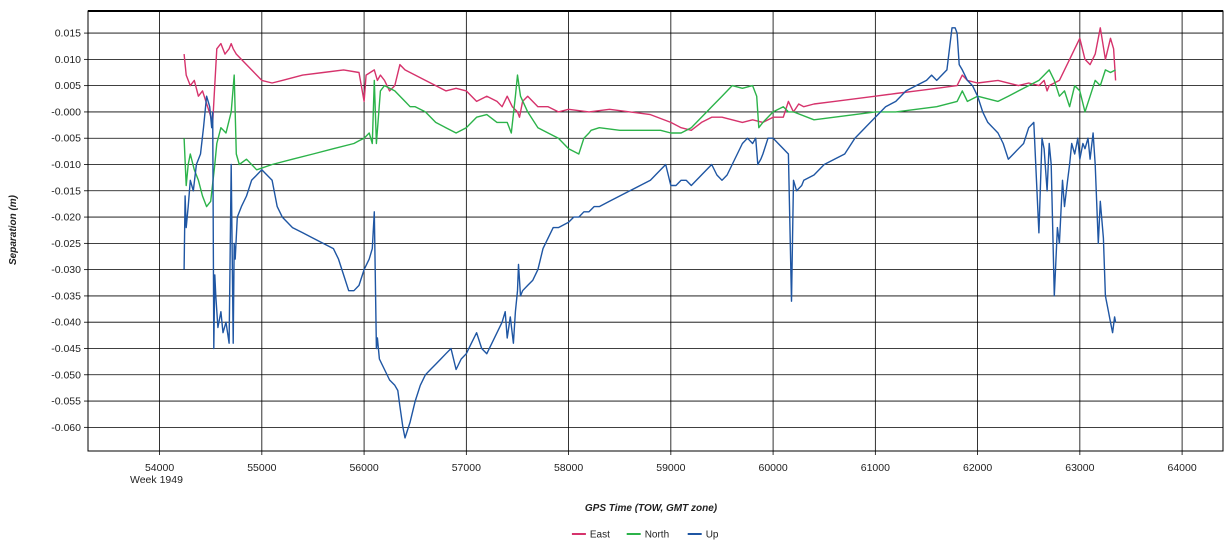 The width and height of the screenshot is (1225, 555). I want to click on legend-label-east: East, so click(600, 535).